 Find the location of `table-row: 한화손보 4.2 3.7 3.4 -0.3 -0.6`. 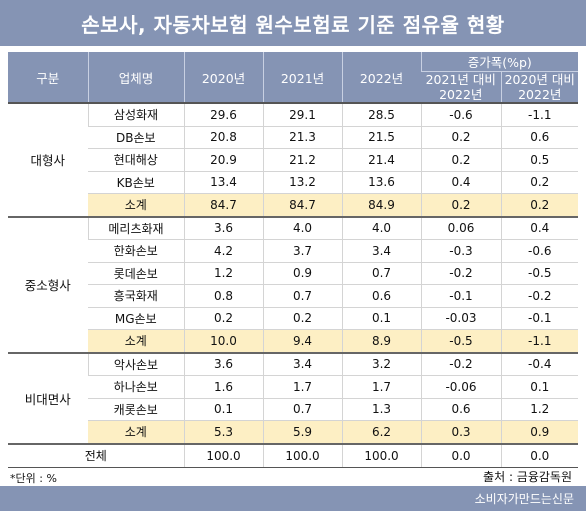

table-row: 한화손보 4.2 3.7 3.4 -0.3 -0.6 is located at coordinates (293, 251).